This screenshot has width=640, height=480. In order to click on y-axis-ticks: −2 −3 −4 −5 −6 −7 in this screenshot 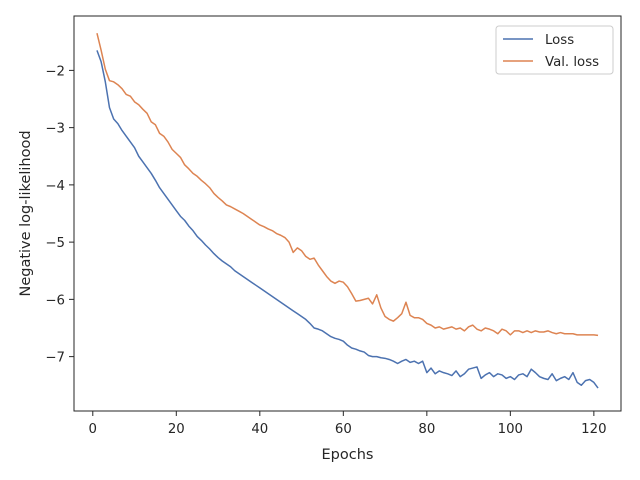, I will do `click(59, 215)`.